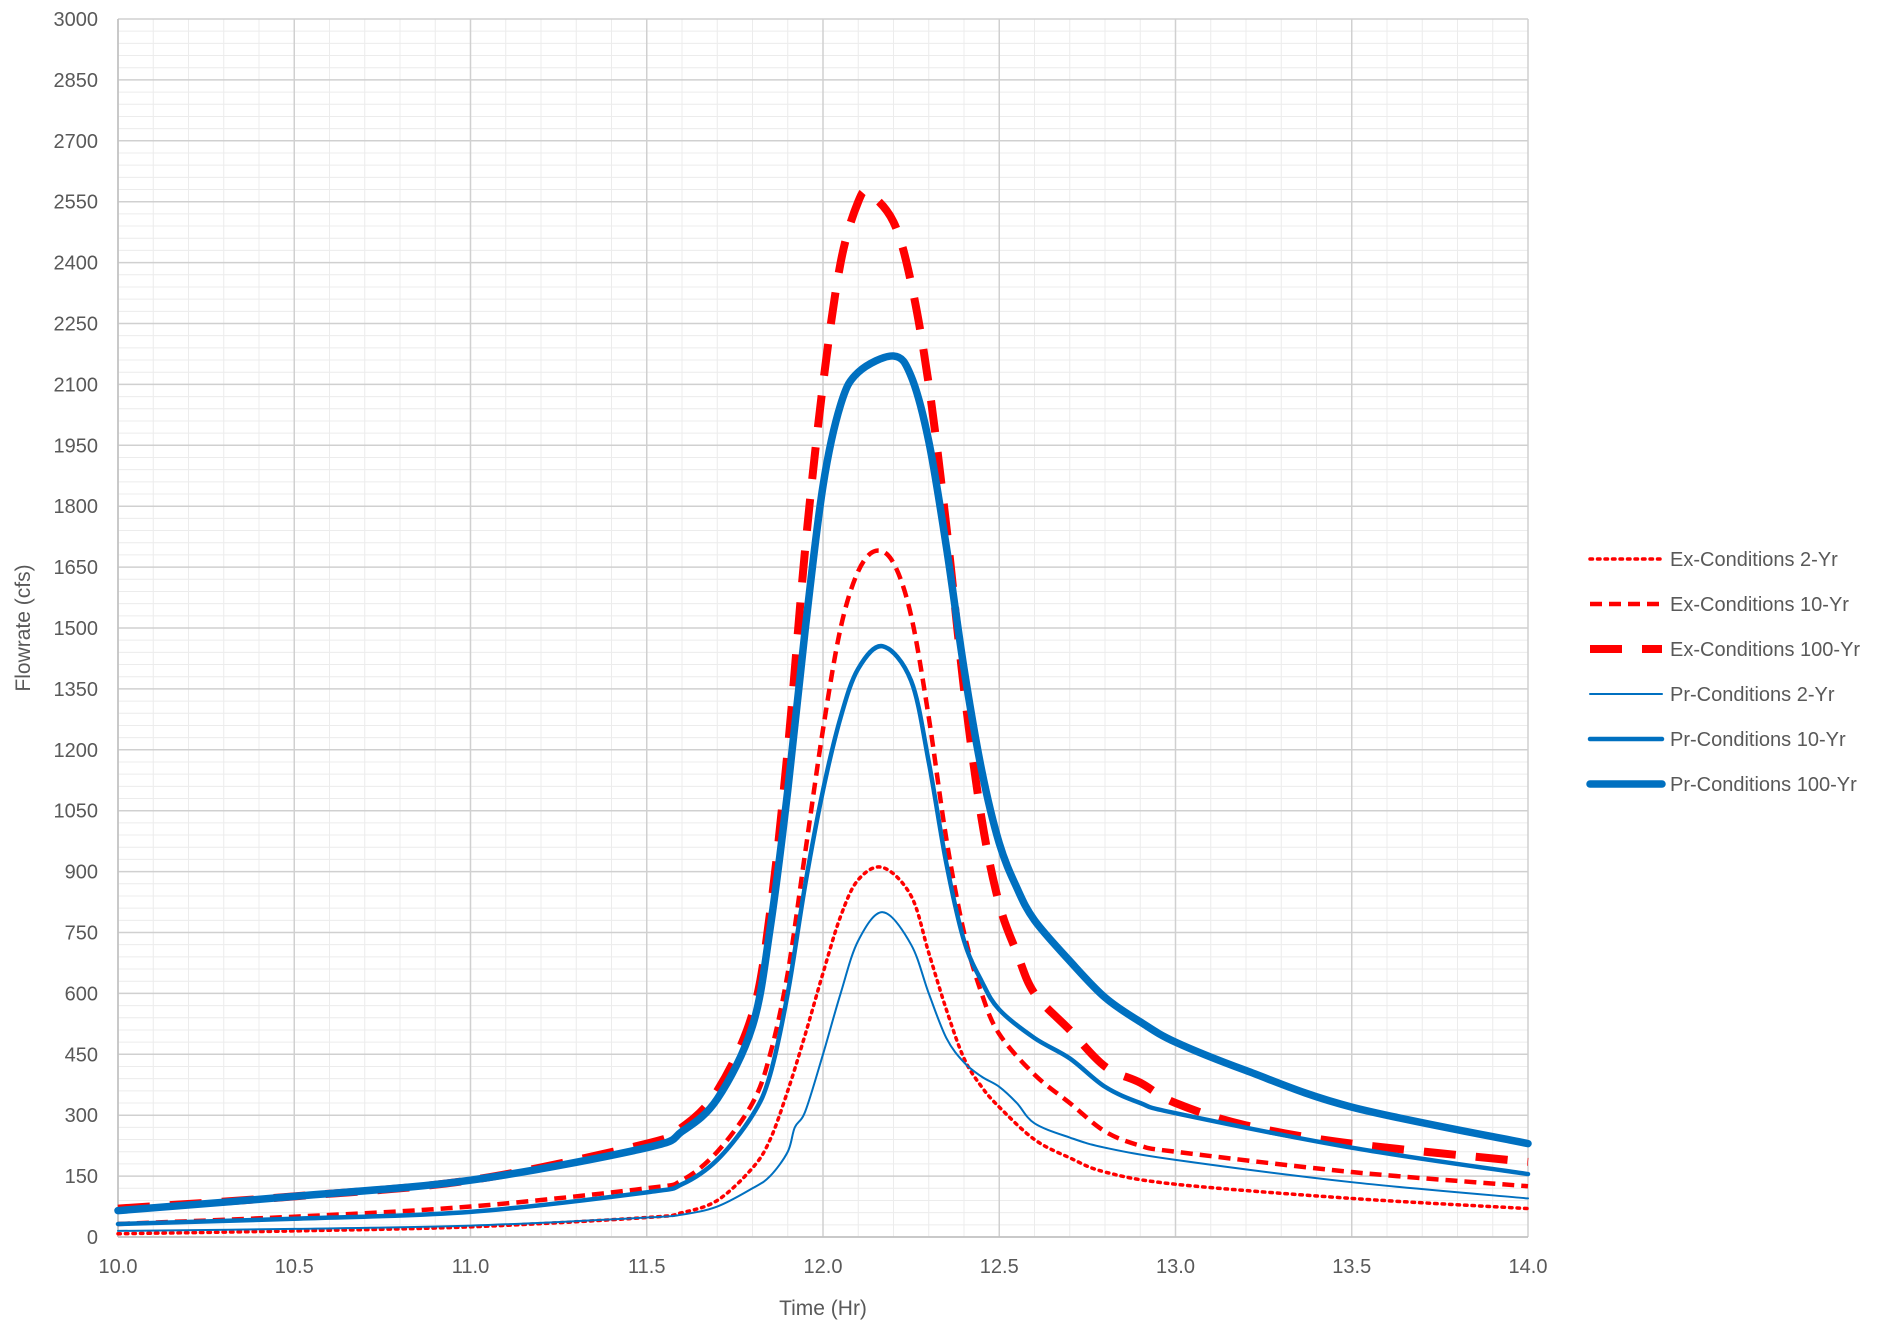 The width and height of the screenshot is (1890, 1326). I want to click on legend-item: Ex-Conditions 2-Yr, so click(1714, 560).